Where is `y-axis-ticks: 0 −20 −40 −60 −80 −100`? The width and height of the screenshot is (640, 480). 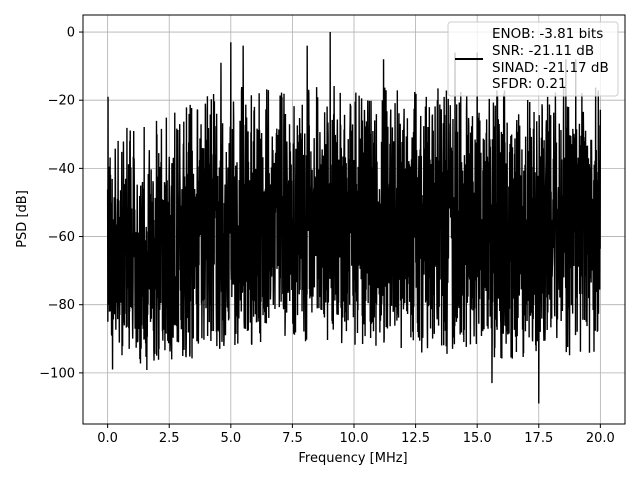
y-axis-ticks: 0 −20 −40 −60 −80 −100 is located at coordinates (61, 203).